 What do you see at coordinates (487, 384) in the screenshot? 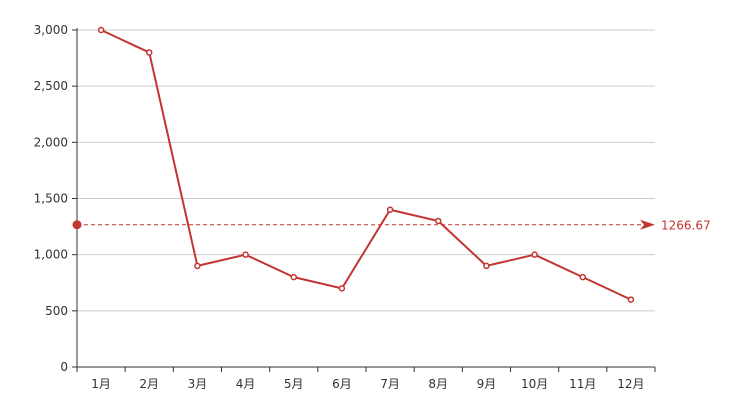
I see `x-tick-label: 9月` at bounding box center [487, 384].